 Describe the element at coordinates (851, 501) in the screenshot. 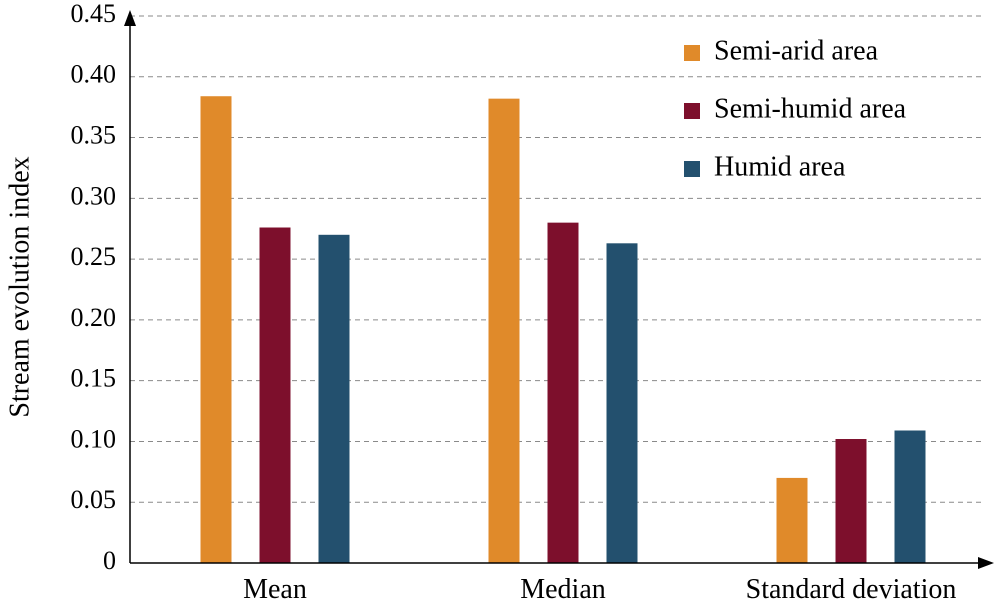

I see `bar-semi-humid-area-standard-deviation` at that location.